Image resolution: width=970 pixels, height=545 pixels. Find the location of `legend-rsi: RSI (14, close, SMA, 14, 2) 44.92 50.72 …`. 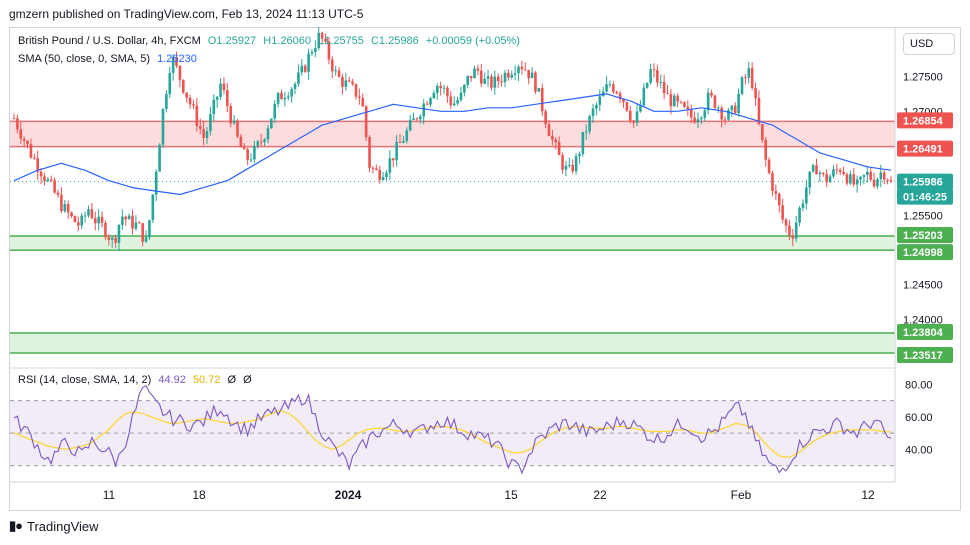

legend-rsi: RSI (14, close, SMA, 14, 2) 44.92 50.72 … is located at coordinates (137, 380).